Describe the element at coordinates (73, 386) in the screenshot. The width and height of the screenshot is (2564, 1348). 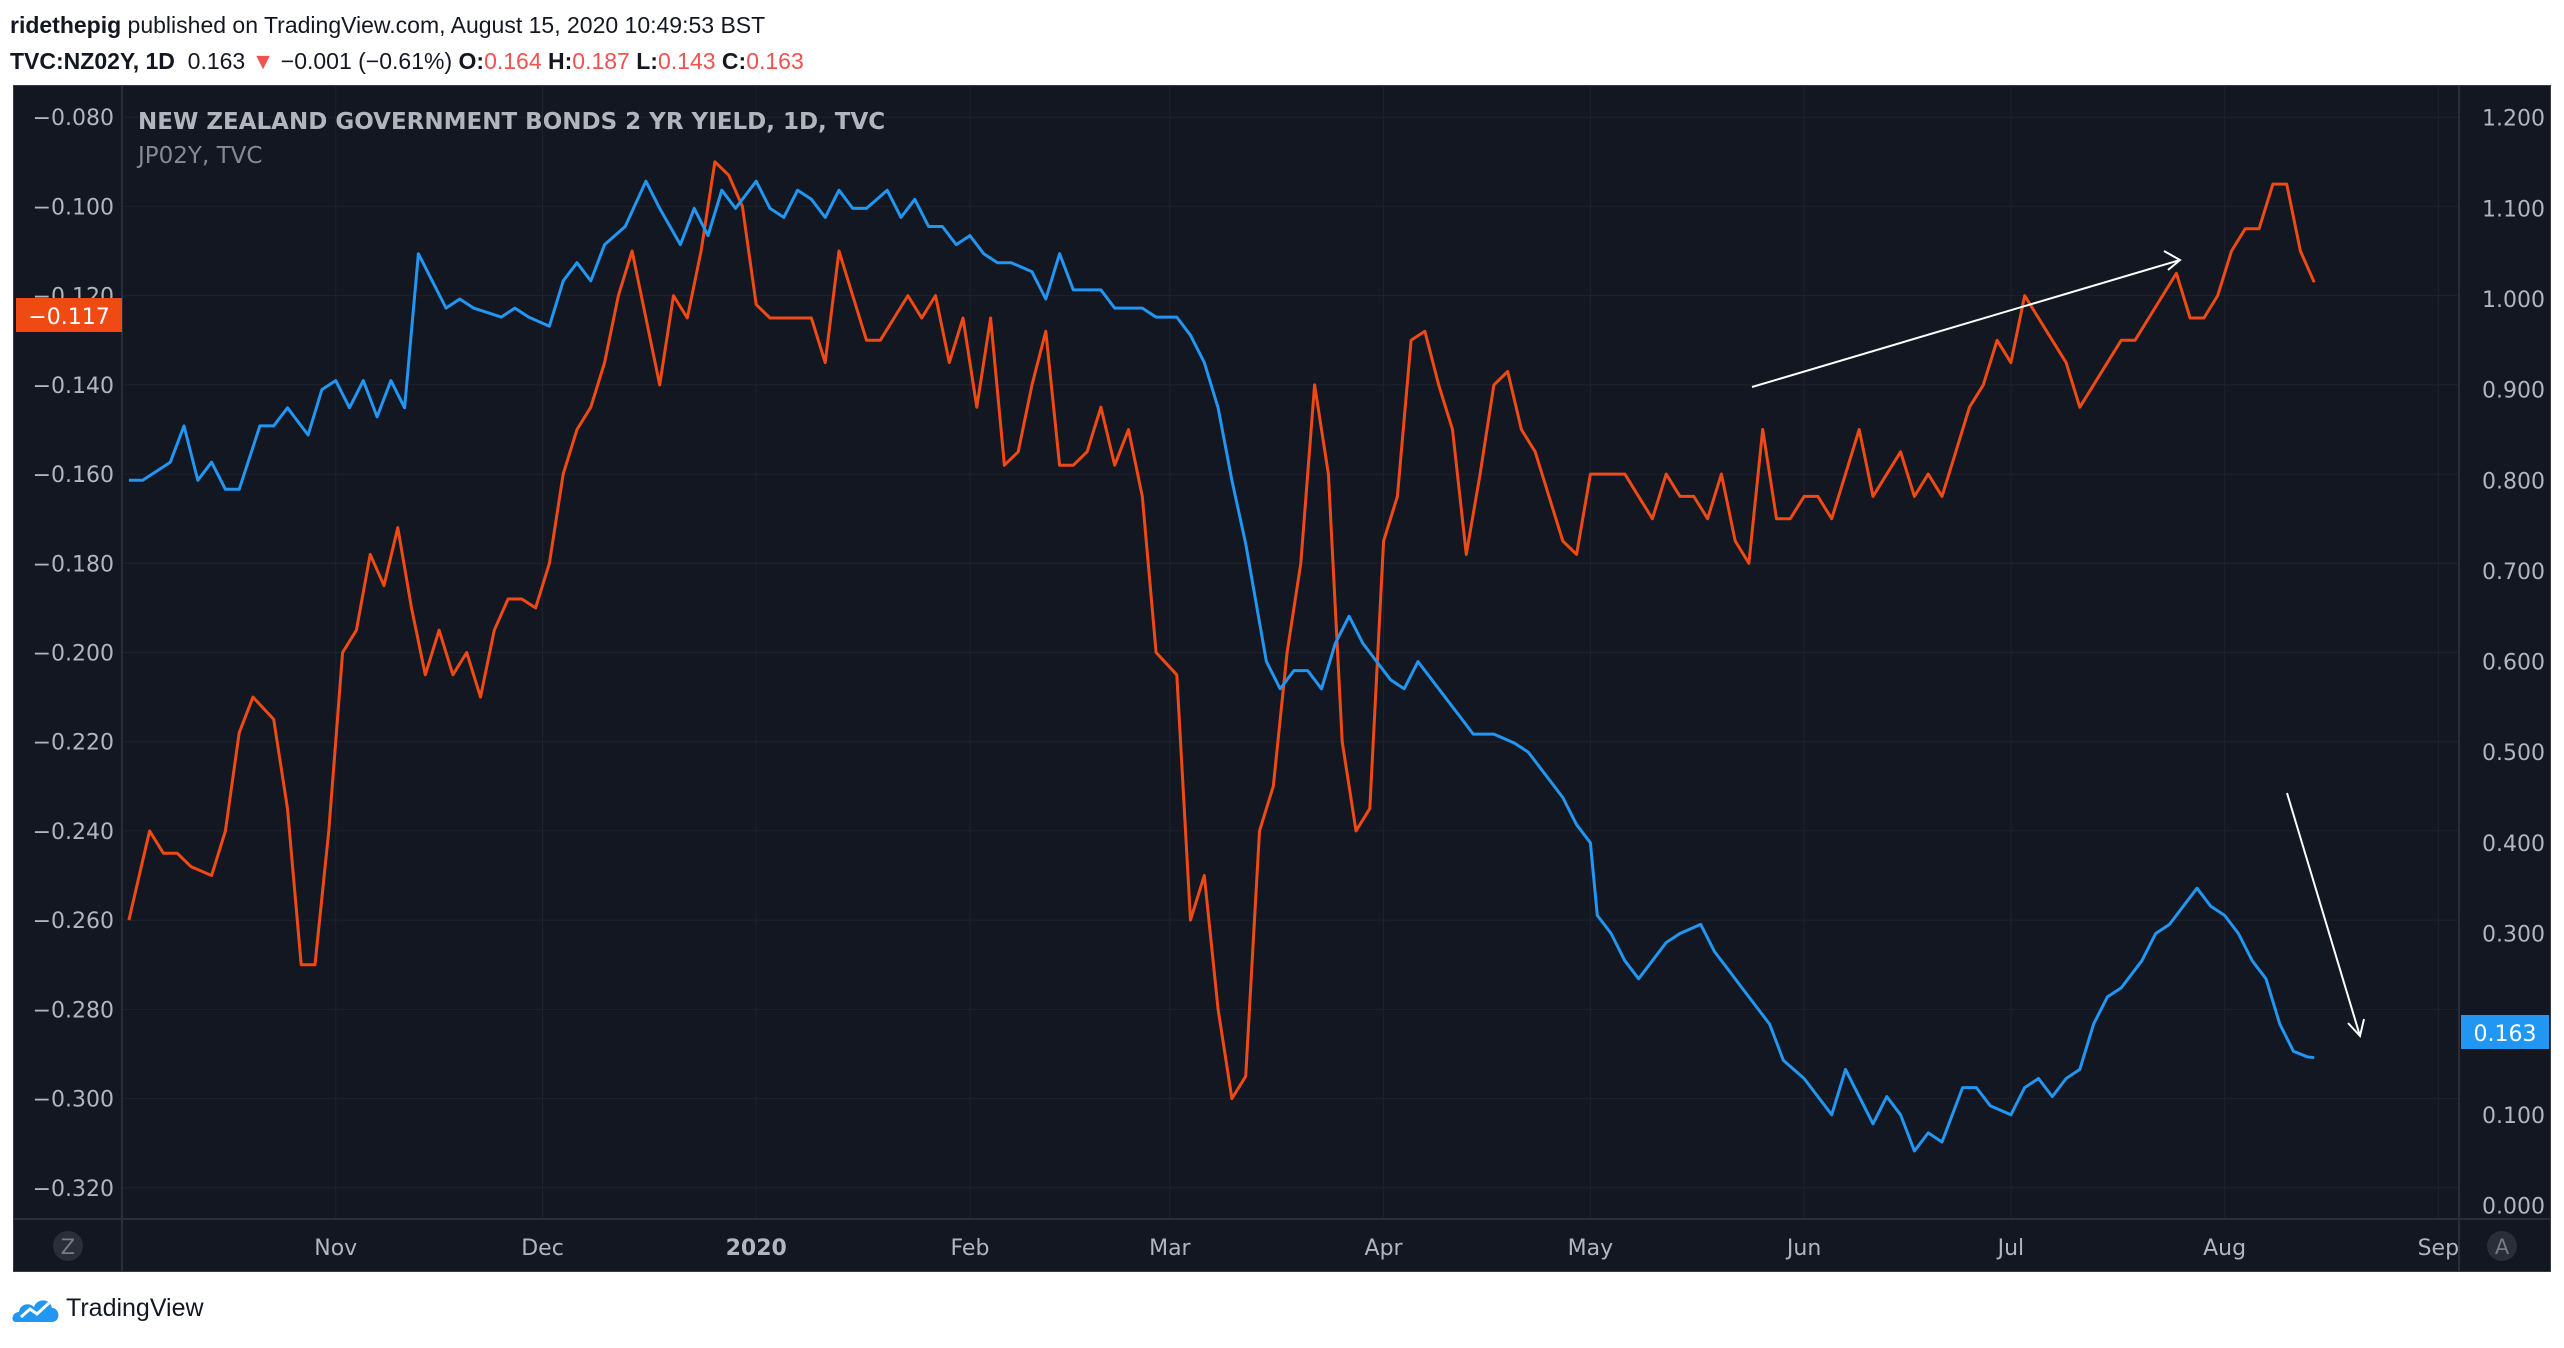
I see `left-tick-label: −0.140` at that location.